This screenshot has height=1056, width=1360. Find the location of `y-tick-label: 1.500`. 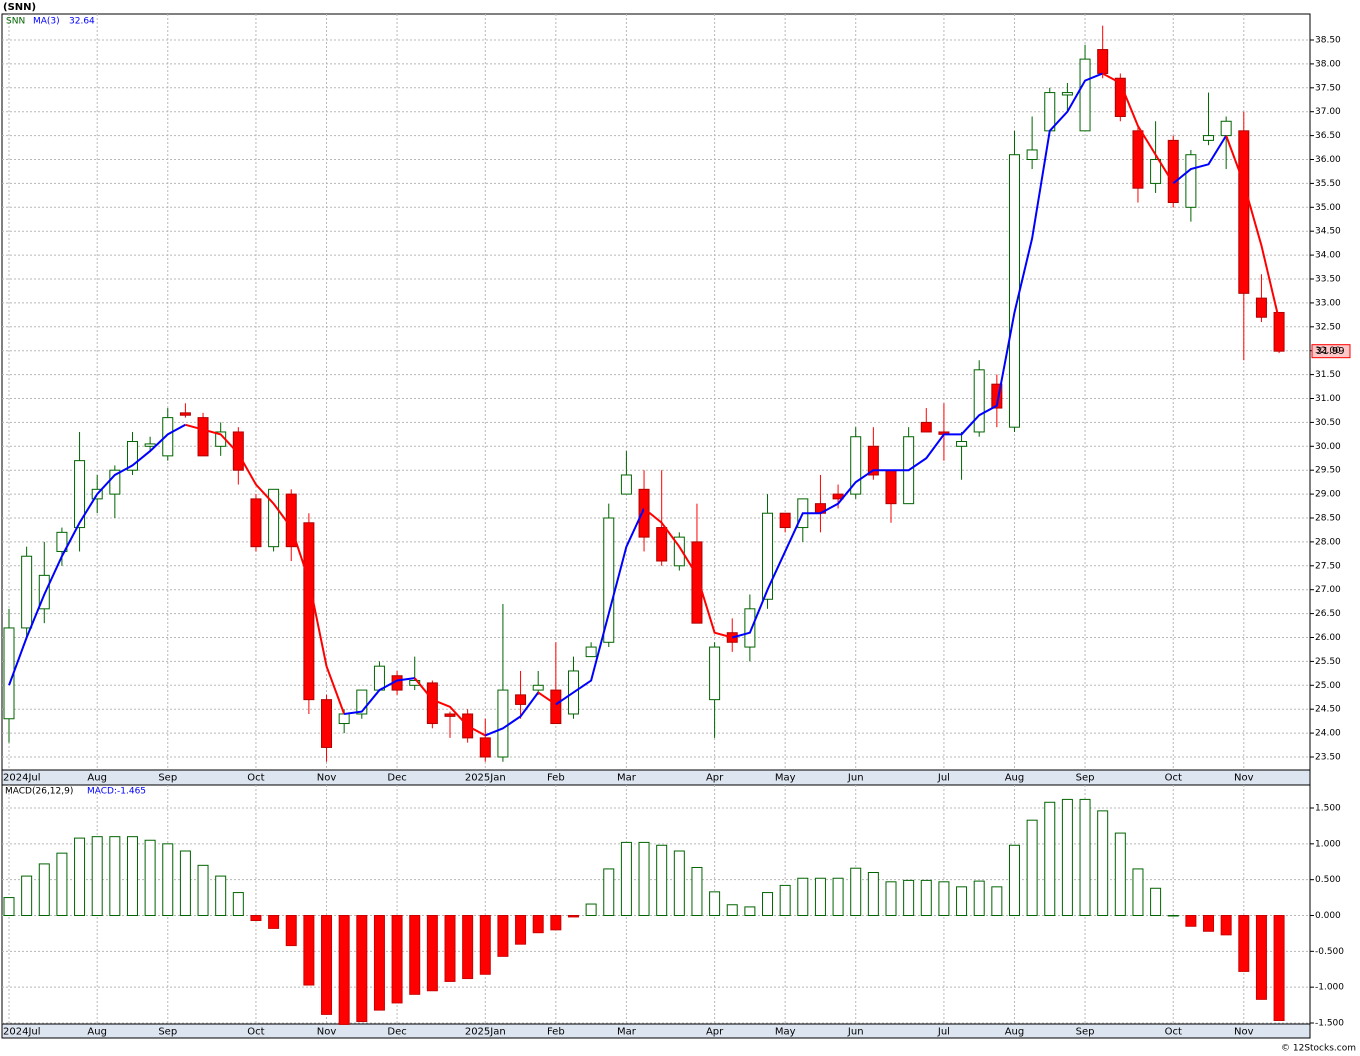

y-tick-label: 1.500 is located at coordinates (1328, 809).